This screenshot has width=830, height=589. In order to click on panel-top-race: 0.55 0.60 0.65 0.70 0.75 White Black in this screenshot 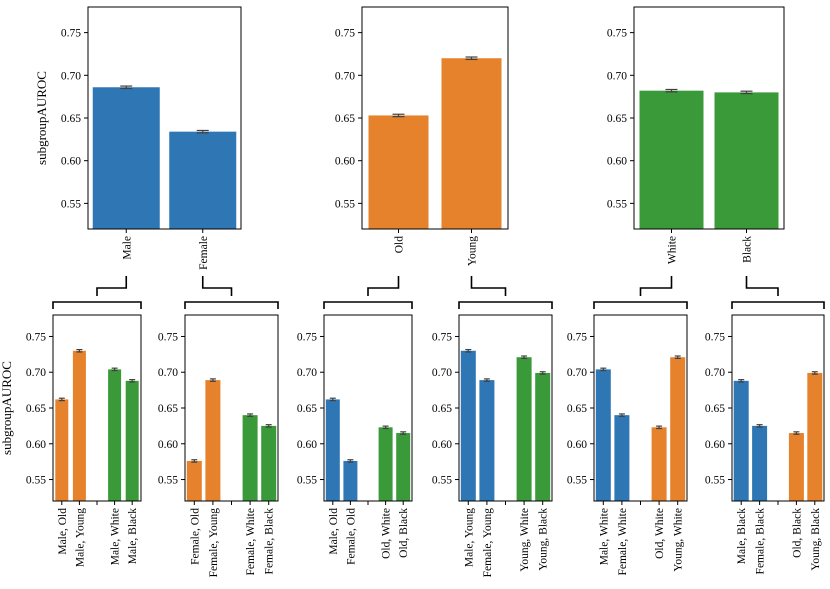, I will do `click(696, 135)`.